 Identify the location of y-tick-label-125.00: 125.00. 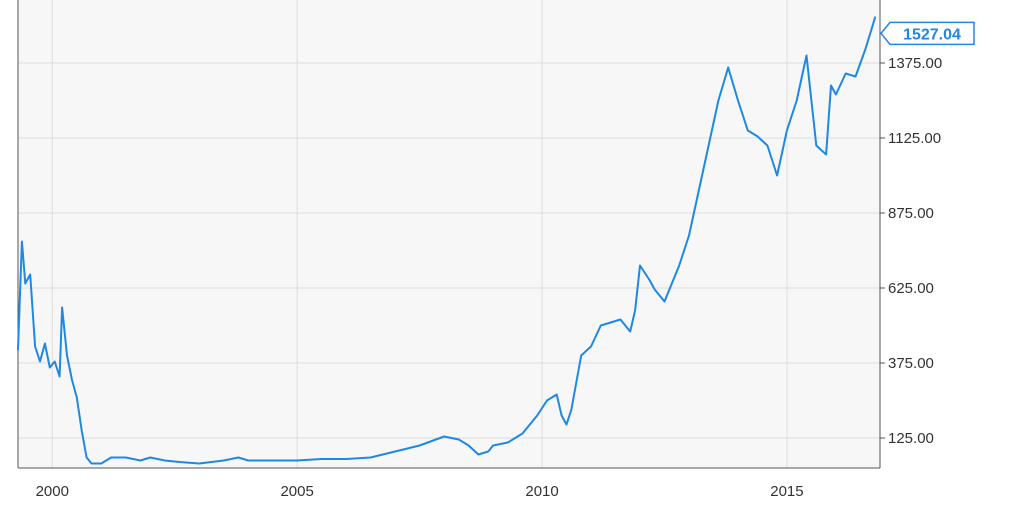
(911, 438).